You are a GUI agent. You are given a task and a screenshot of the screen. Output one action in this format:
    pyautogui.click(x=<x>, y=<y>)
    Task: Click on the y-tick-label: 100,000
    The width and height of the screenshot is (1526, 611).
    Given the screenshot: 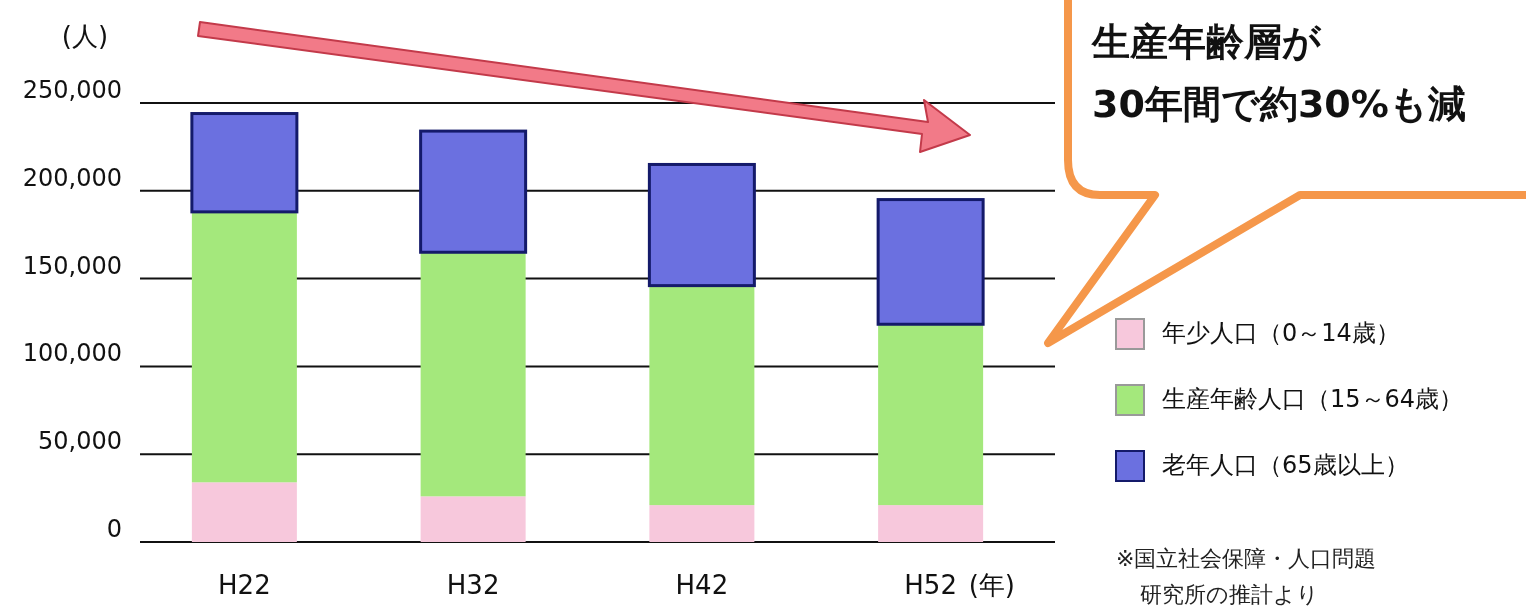 What is the action you would take?
    pyautogui.click(x=72, y=353)
    